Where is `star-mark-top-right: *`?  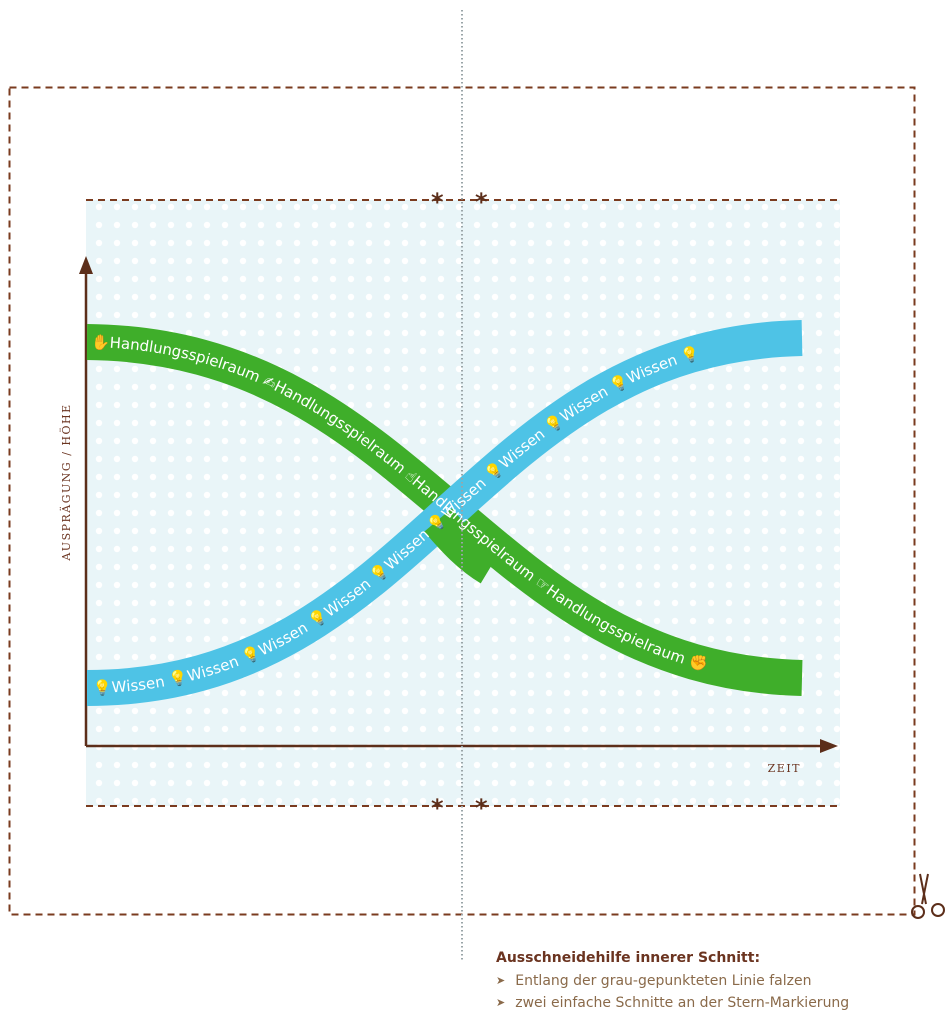
star-mark-top-right: * is located at coordinates (481, 202).